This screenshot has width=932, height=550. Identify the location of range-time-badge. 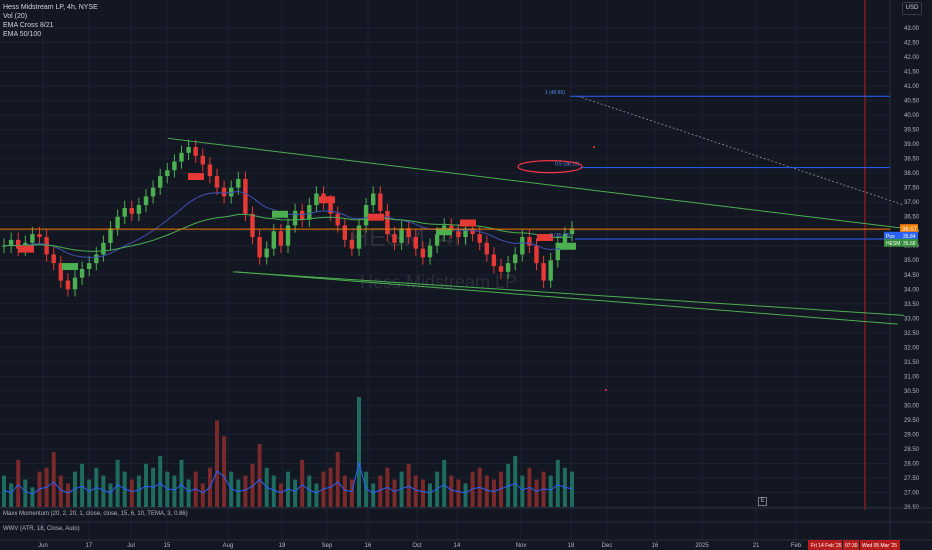
(851, 545).